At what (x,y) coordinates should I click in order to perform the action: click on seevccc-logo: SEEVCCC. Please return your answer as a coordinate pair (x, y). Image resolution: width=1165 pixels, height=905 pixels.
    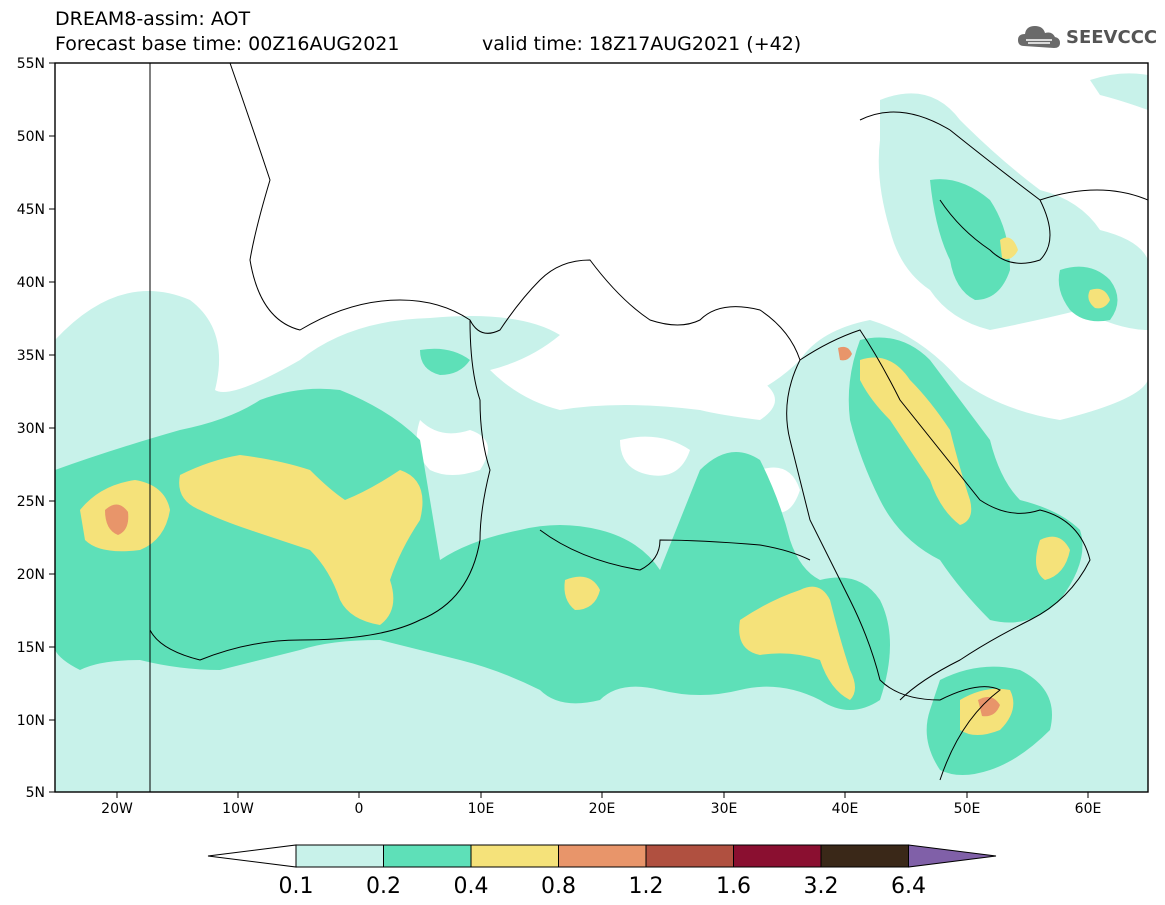
    Looking at the image, I should click on (1086, 37).